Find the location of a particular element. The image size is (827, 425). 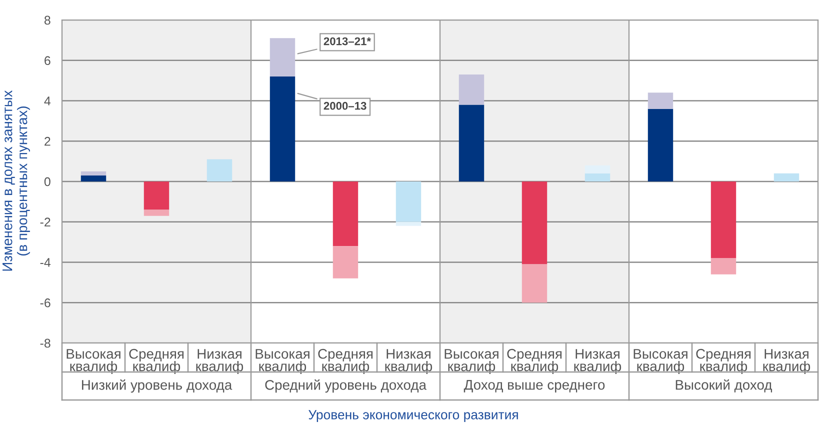

y-tick-label: 8 is located at coordinates (47, 20).